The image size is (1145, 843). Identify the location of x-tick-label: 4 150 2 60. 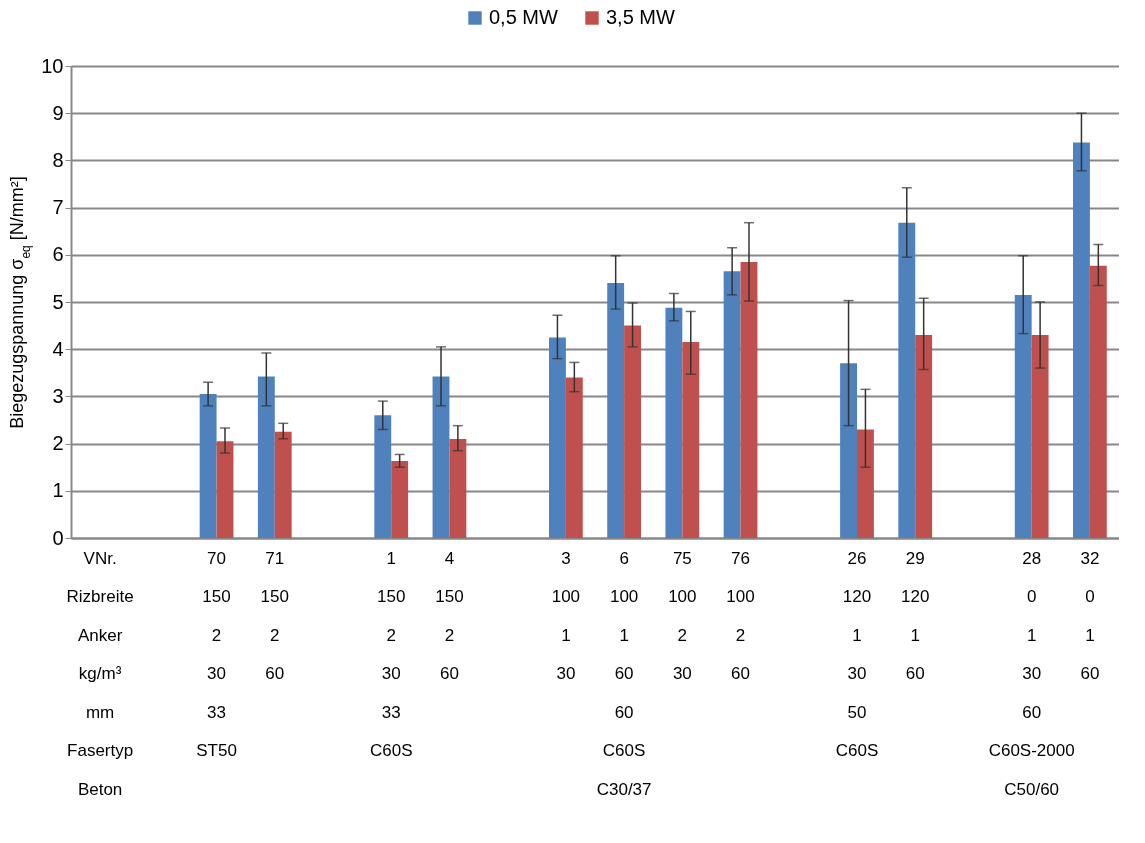
(449, 615).